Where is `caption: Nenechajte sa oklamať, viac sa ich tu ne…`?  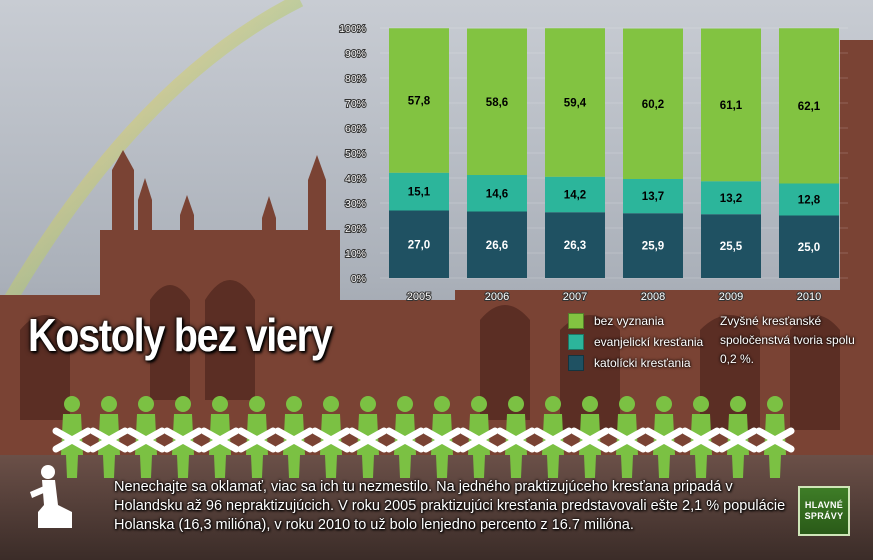
caption: Nenechajte sa oklamať, viac sa ich tu ne… is located at coordinates (450, 506).